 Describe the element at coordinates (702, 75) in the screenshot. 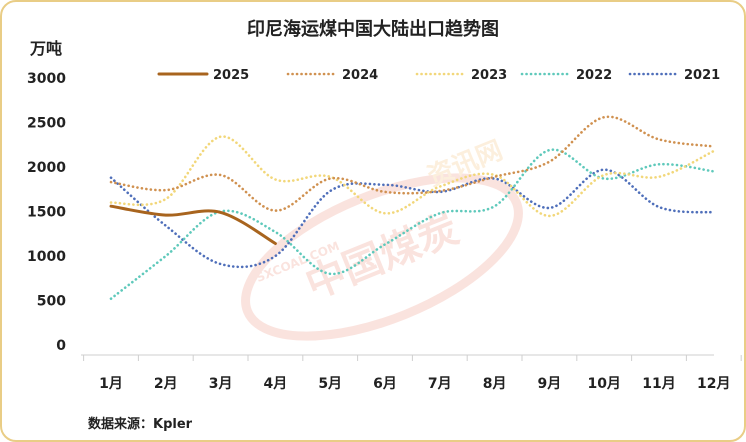

I see `legend-label-2021: 2021` at that location.